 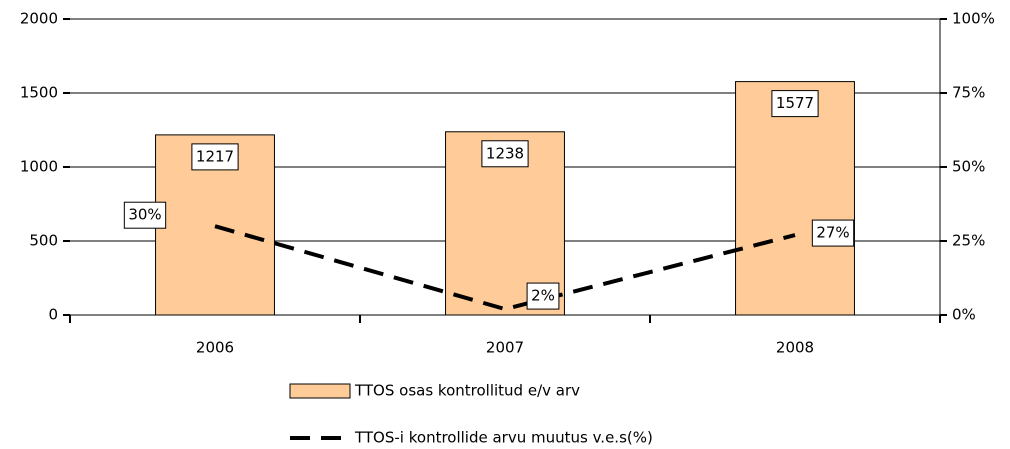 I want to click on y2-tick-label: 100%, so click(x=973, y=19).